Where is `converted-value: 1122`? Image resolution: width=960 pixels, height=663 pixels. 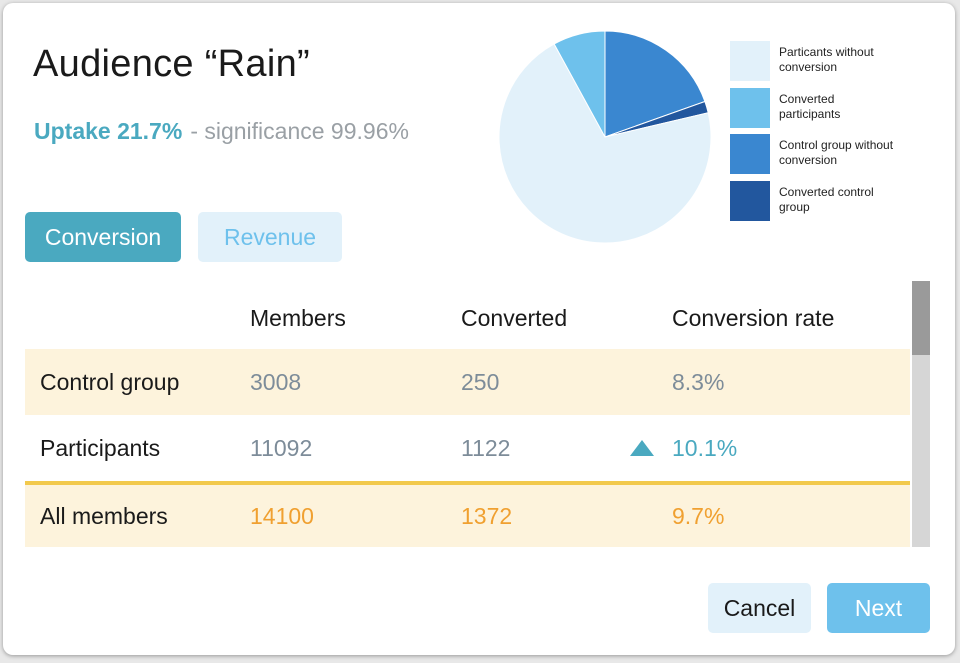 converted-value: 1122 is located at coordinates (486, 447).